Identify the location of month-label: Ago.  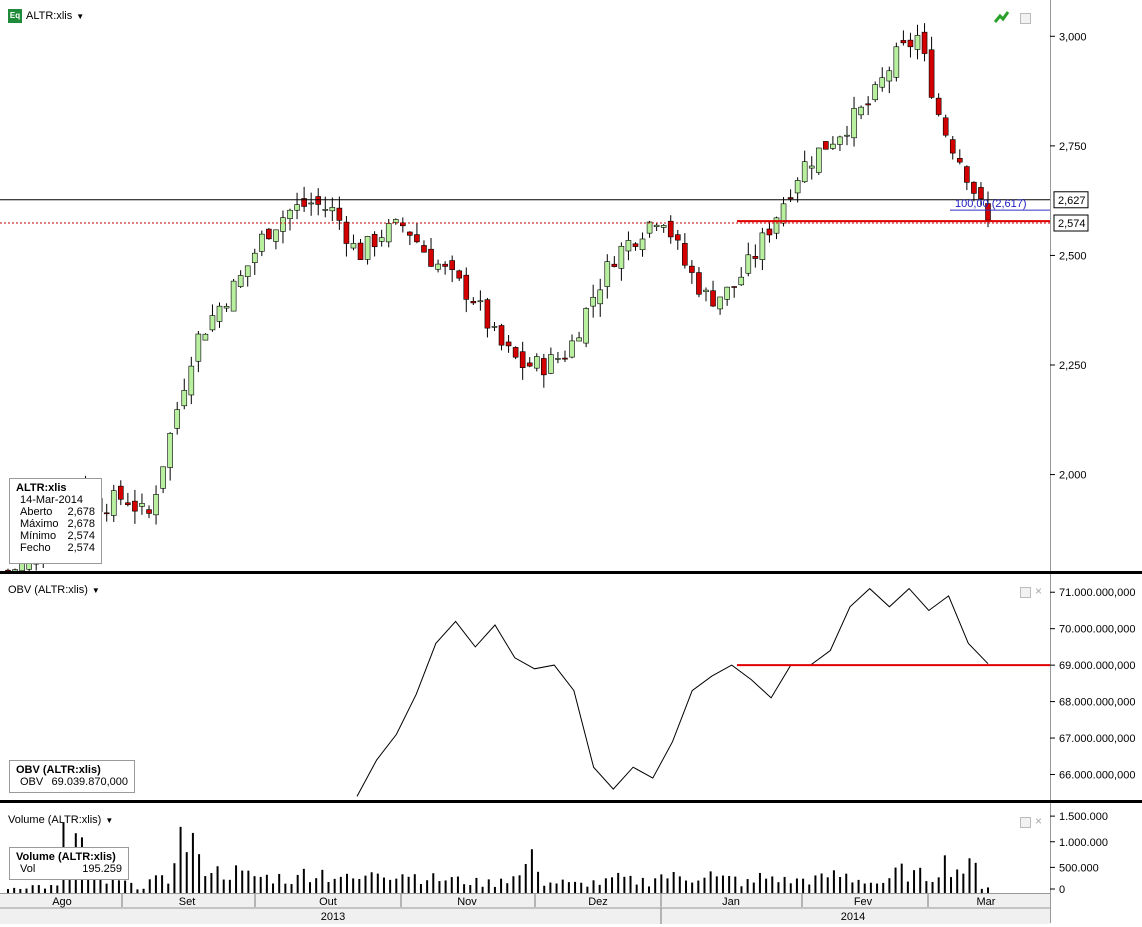
(62, 902).